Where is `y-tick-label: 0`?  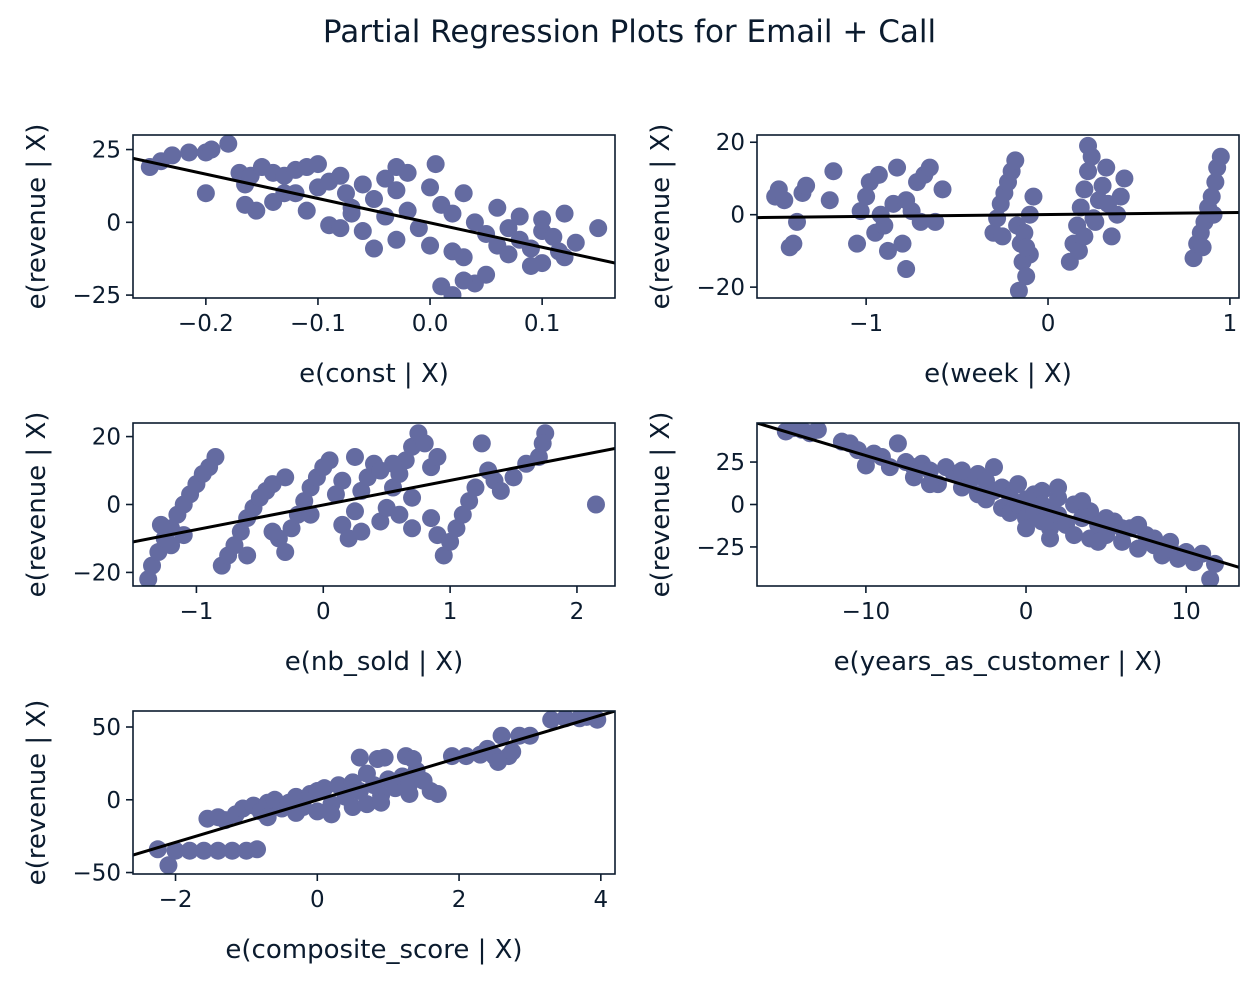
y-tick-label: 0 is located at coordinates (737, 216).